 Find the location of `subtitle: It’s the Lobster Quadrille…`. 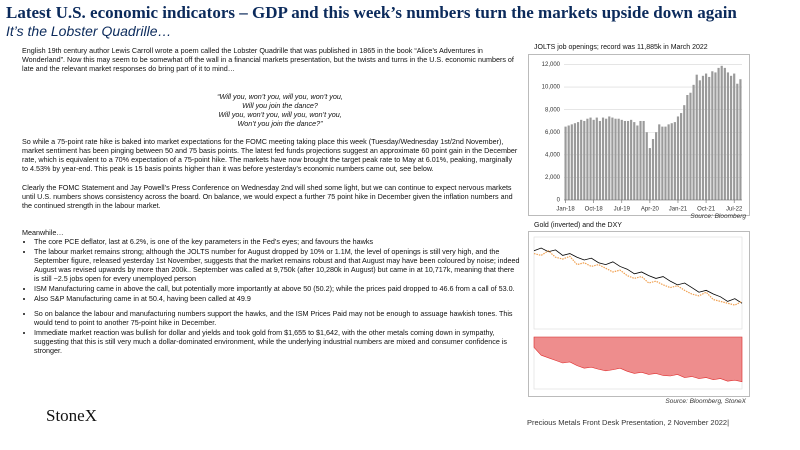

subtitle: It’s the Lobster Quadrille… is located at coordinates (89, 31).